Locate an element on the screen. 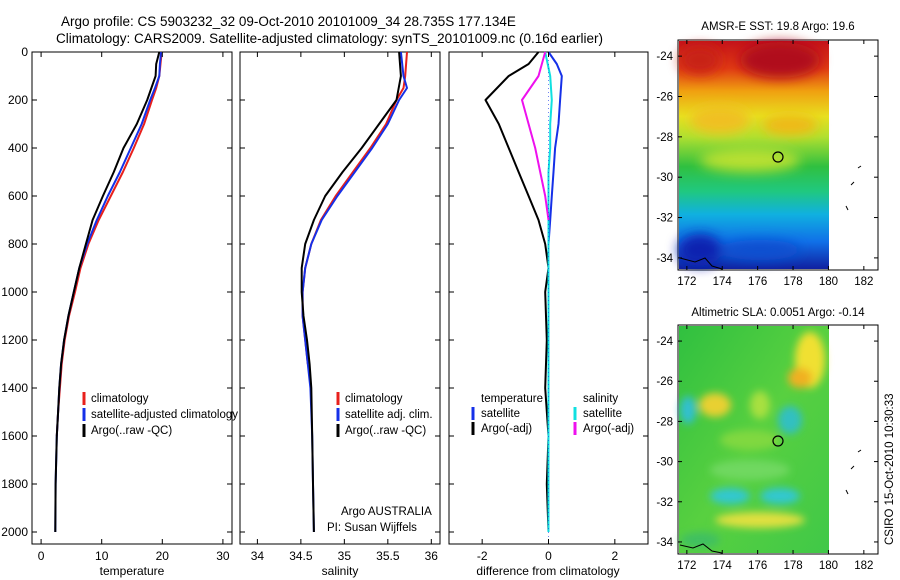 The width and height of the screenshot is (900, 580). sst-map-axes: 172 174 176 178 180 182 -24 -26 -28 -30 -32 -34 is located at coordinates (767, 164).